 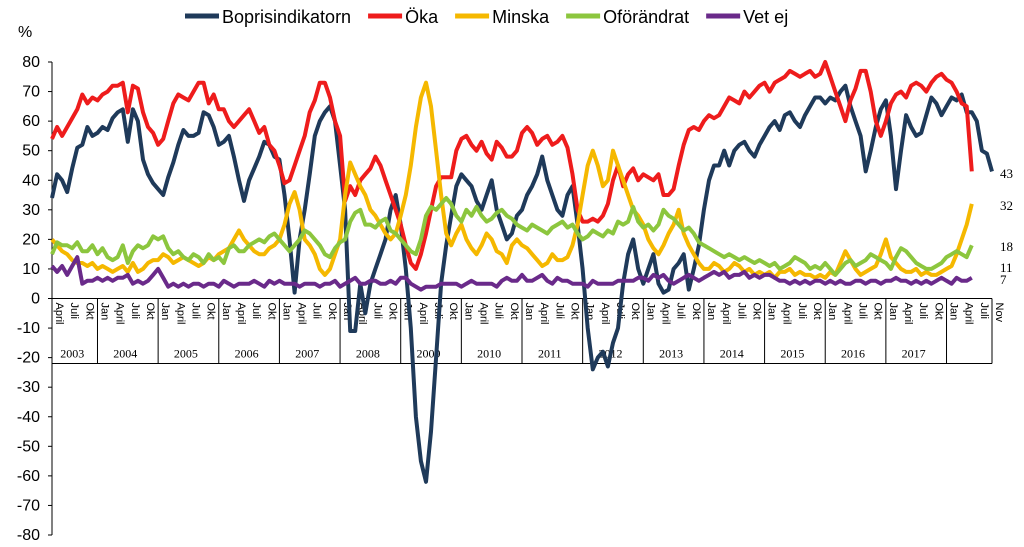 What do you see at coordinates (25, 32) in the screenshot?
I see `y-axis-unit: %` at bounding box center [25, 32].